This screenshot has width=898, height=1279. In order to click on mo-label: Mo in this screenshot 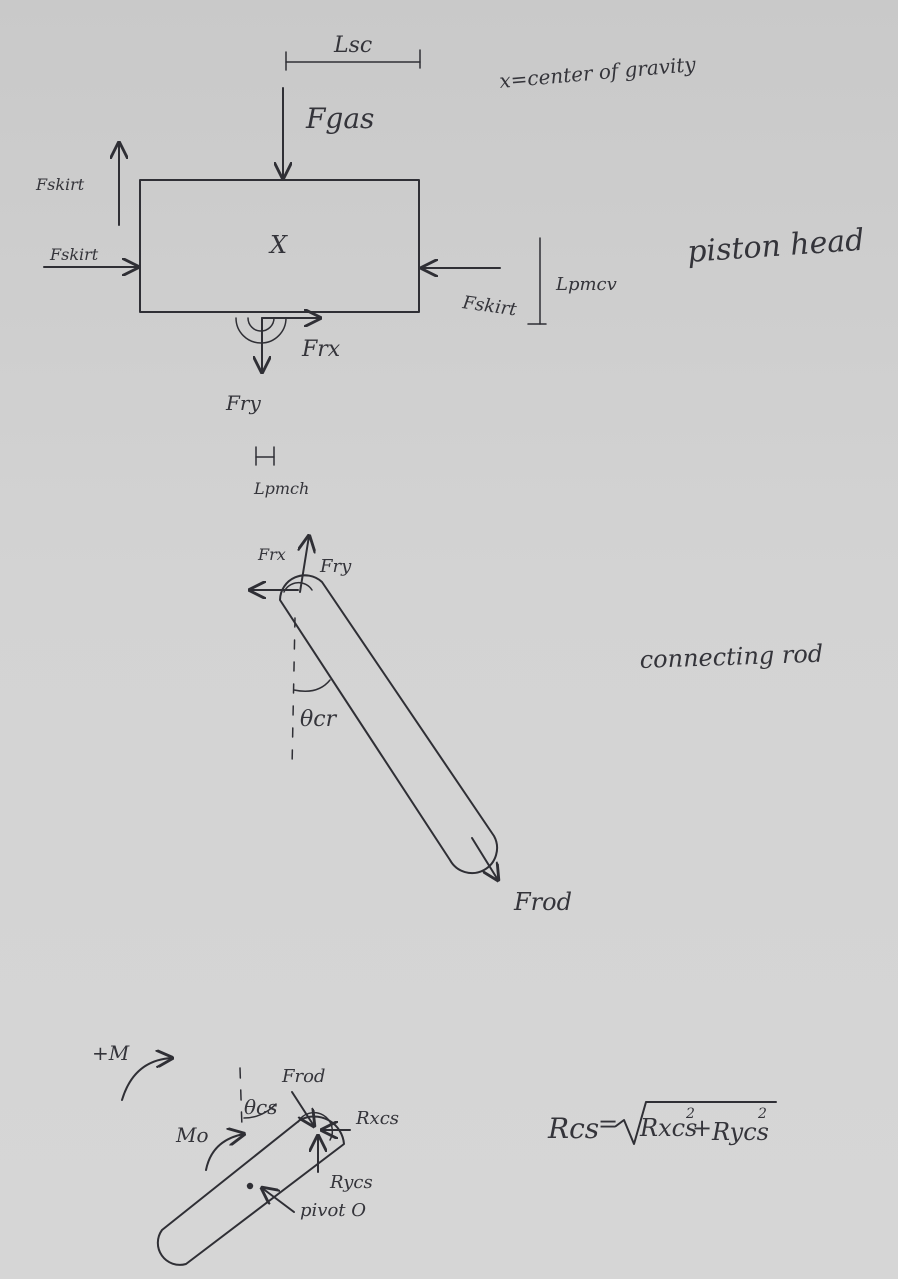, I will do `click(192, 1135)`.